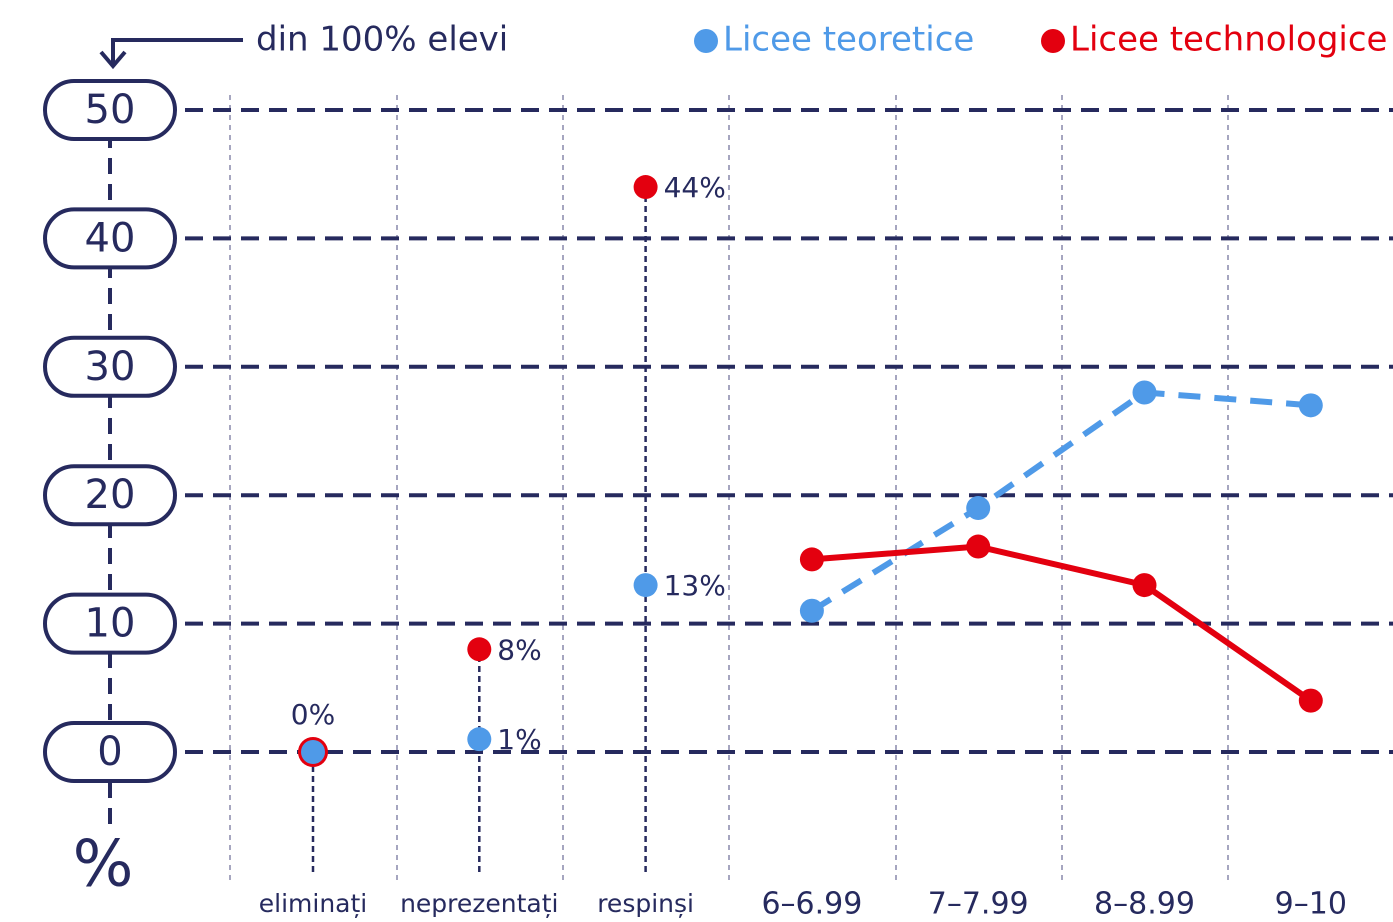  I want to click on x-tick-label: 8–8.99, so click(1144, 904).